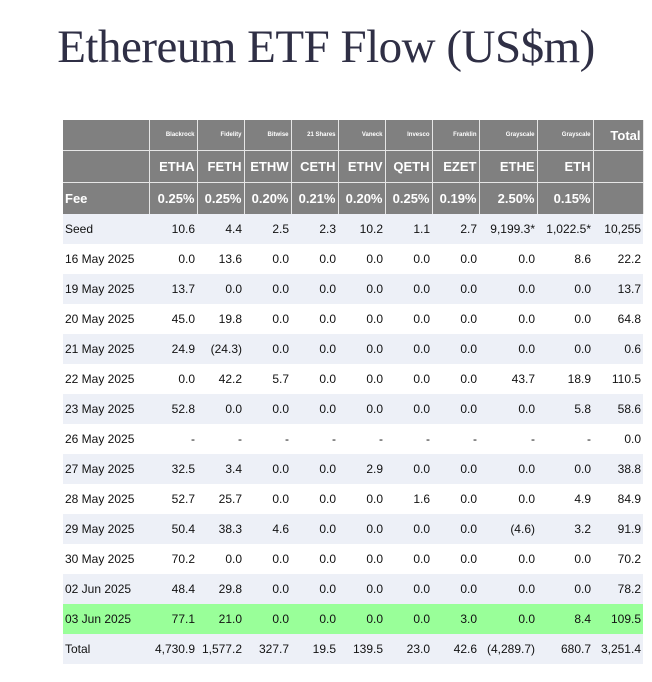 The image size is (652, 682). What do you see at coordinates (618, 409) in the screenshot?
I see `table-cell: 58.6` at bounding box center [618, 409].